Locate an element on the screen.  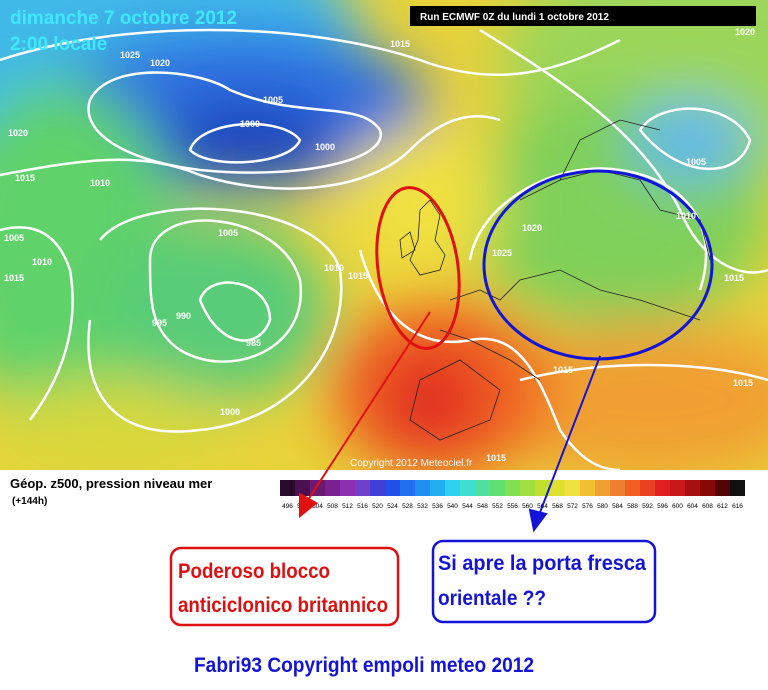
uk-circle is located at coordinates (418, 268).